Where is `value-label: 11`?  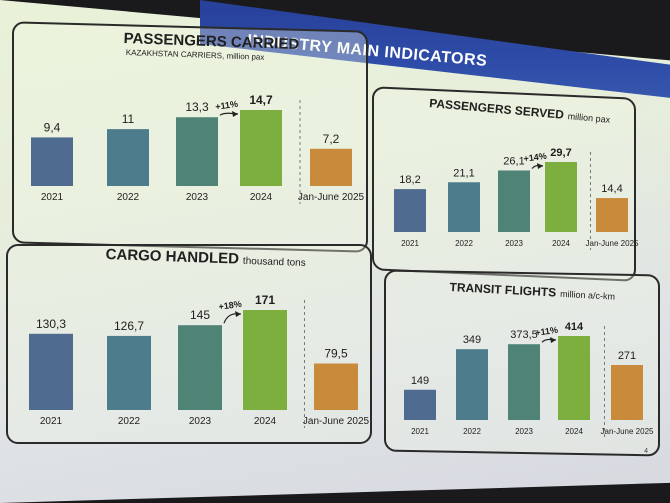 value-label: 11 is located at coordinates (128, 119).